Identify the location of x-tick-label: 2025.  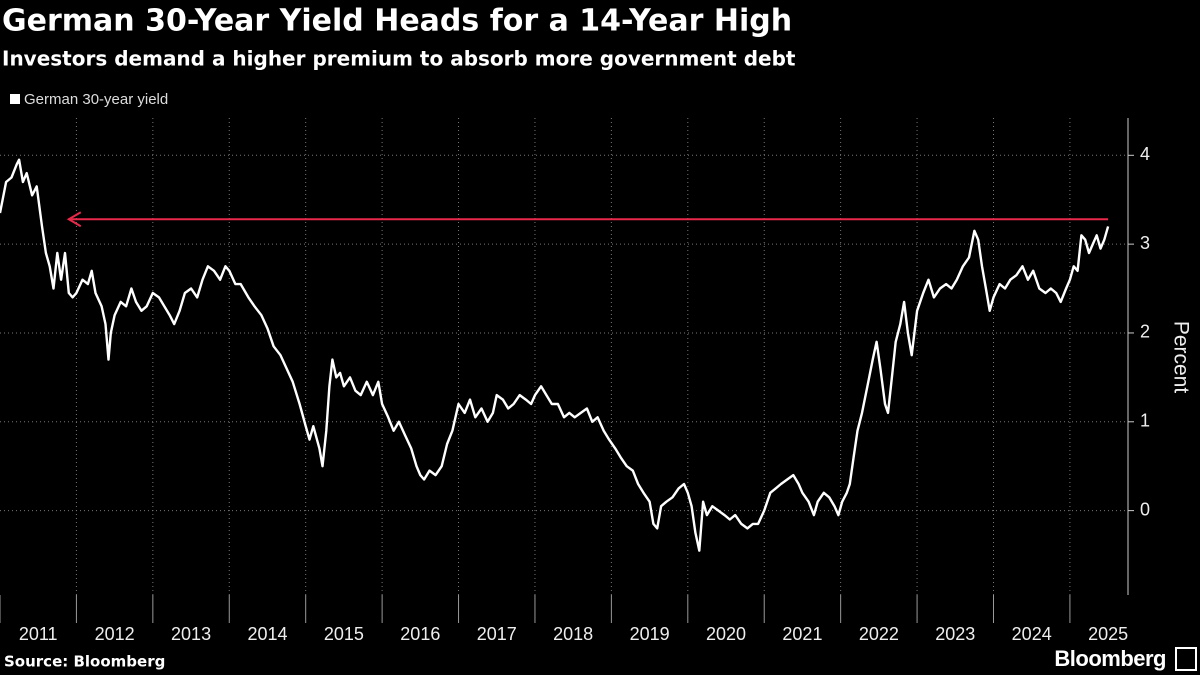
(1108, 634).